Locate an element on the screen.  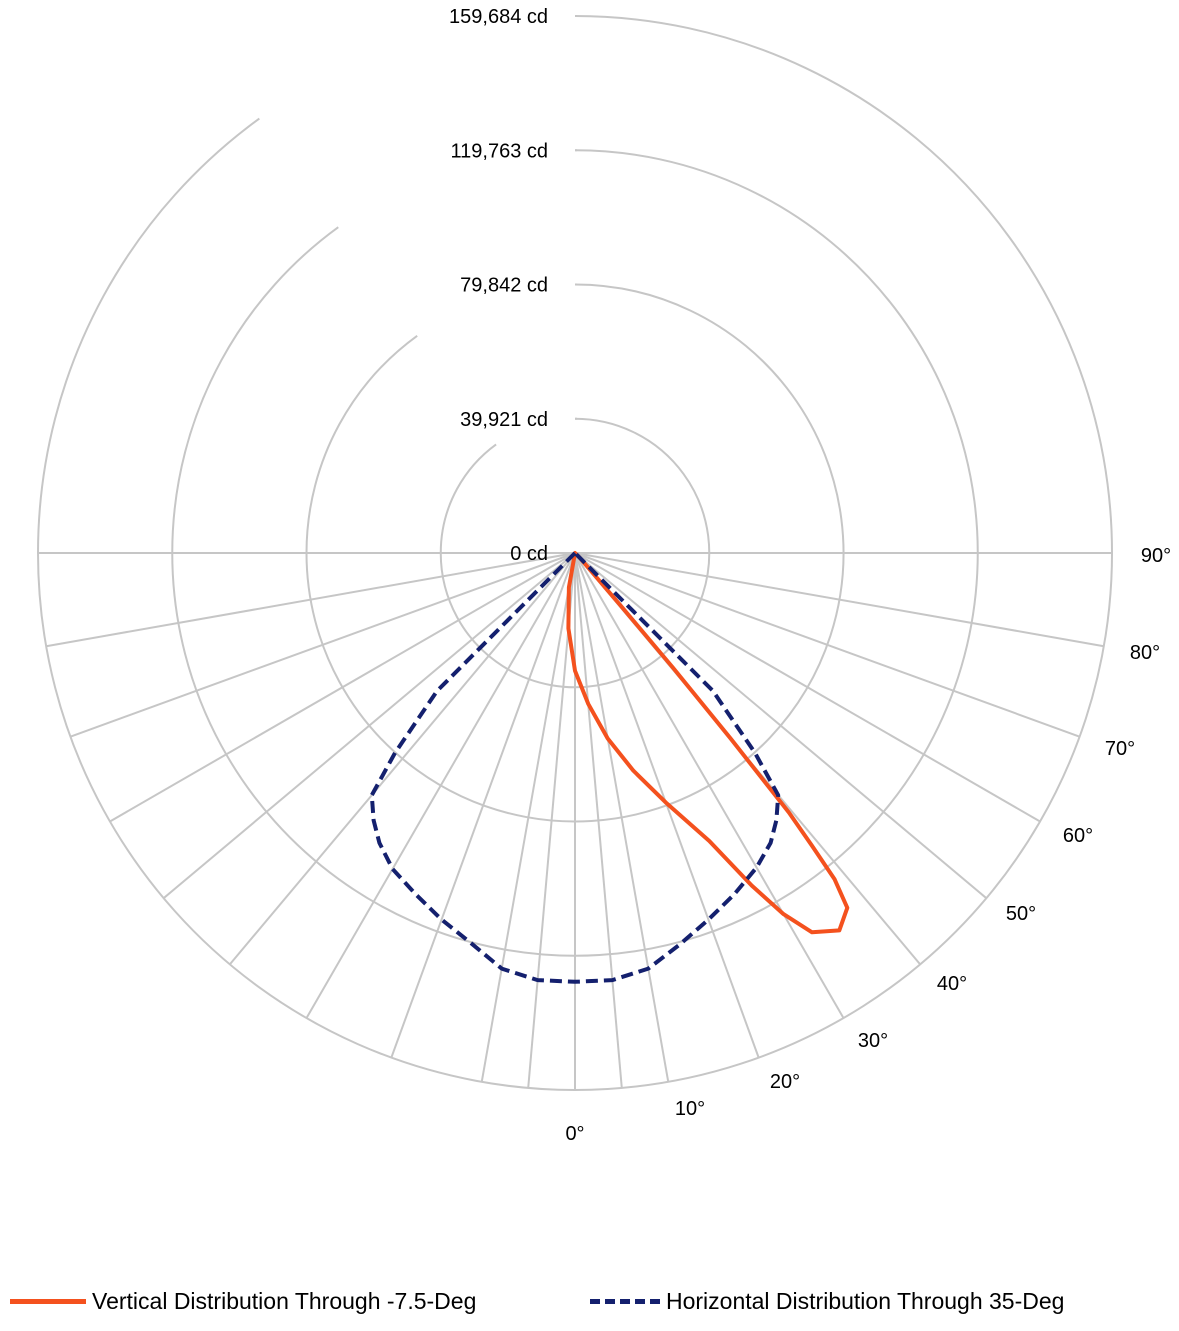
spoke--10 is located at coordinates (528, 817).